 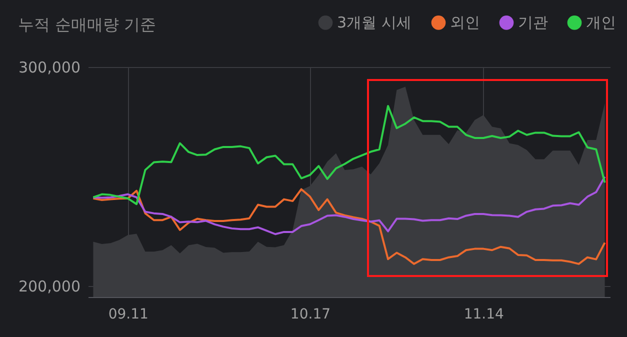 I want to click on y-tick-label: 200,000, so click(x=49, y=287).